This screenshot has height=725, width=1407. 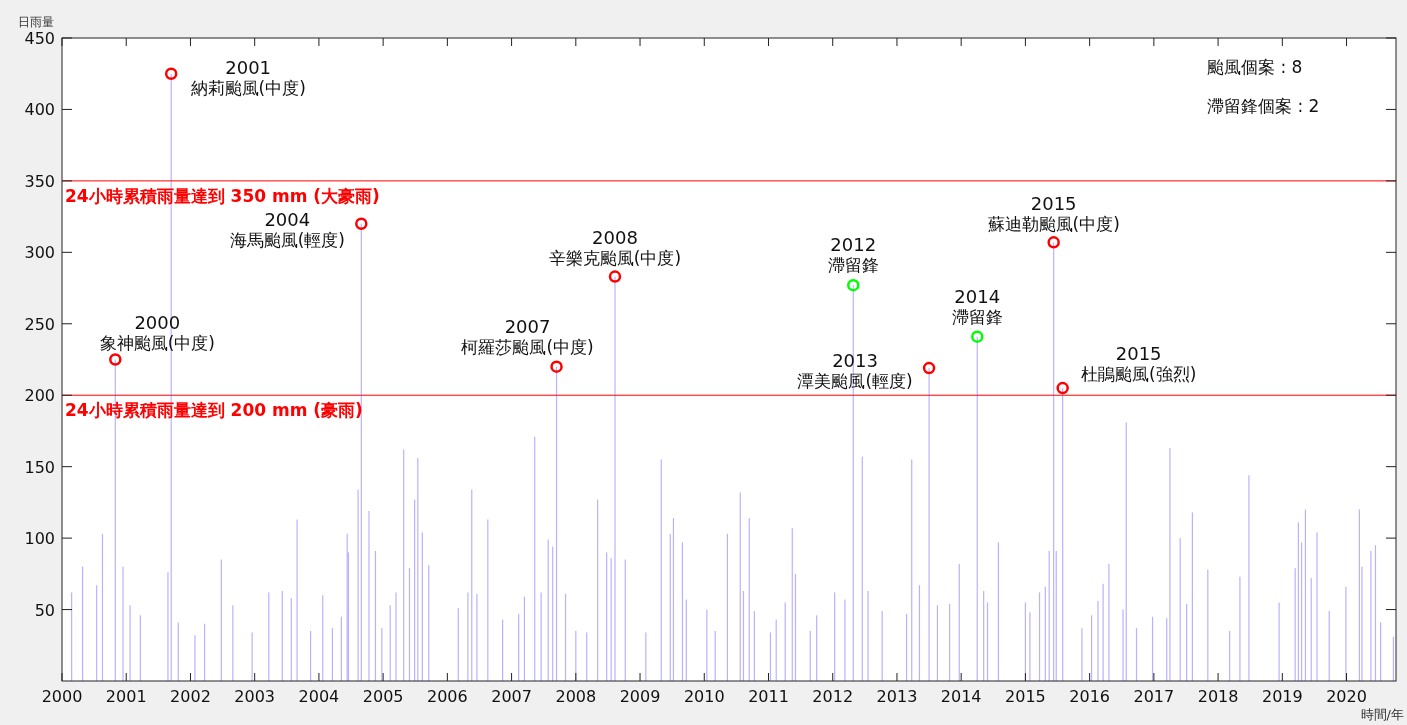 What do you see at coordinates (704, 696) in the screenshot?
I see `x-tick-label: 2010` at bounding box center [704, 696].